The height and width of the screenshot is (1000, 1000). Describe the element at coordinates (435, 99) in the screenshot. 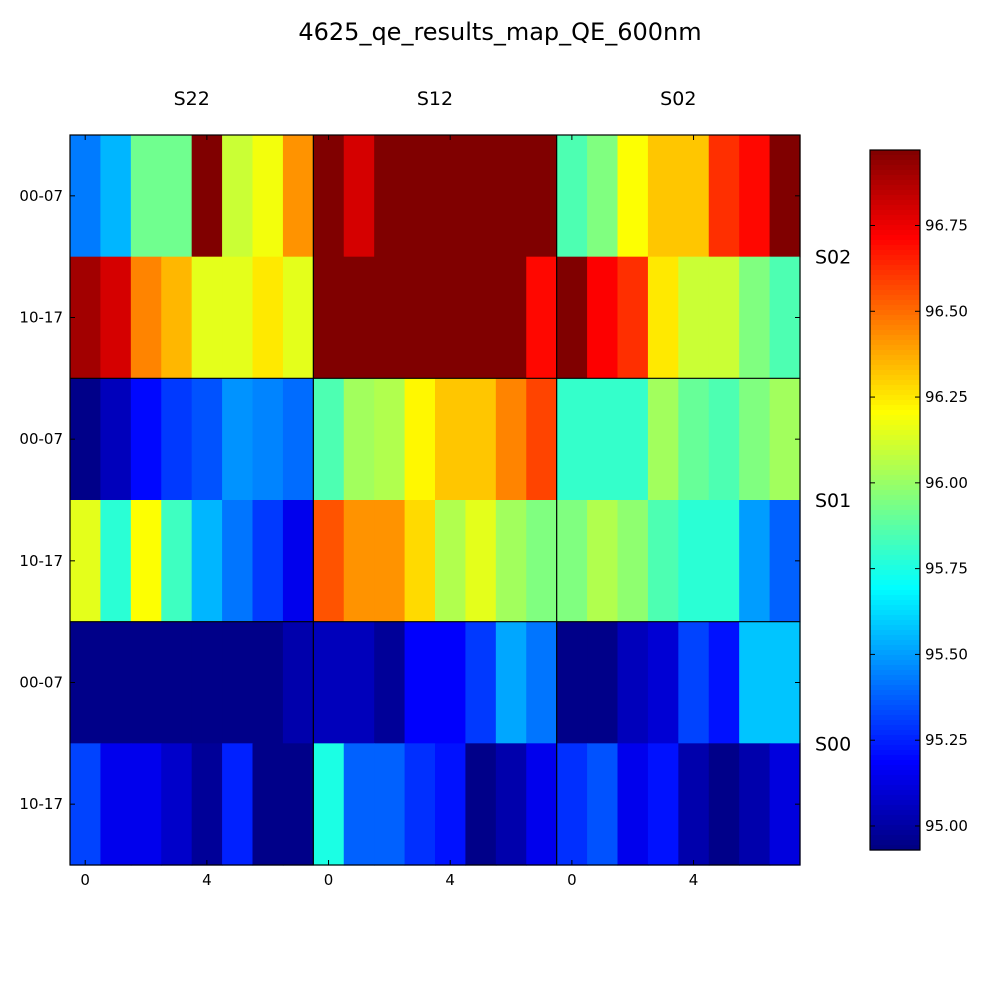

I see `column-block-label: S12` at that location.